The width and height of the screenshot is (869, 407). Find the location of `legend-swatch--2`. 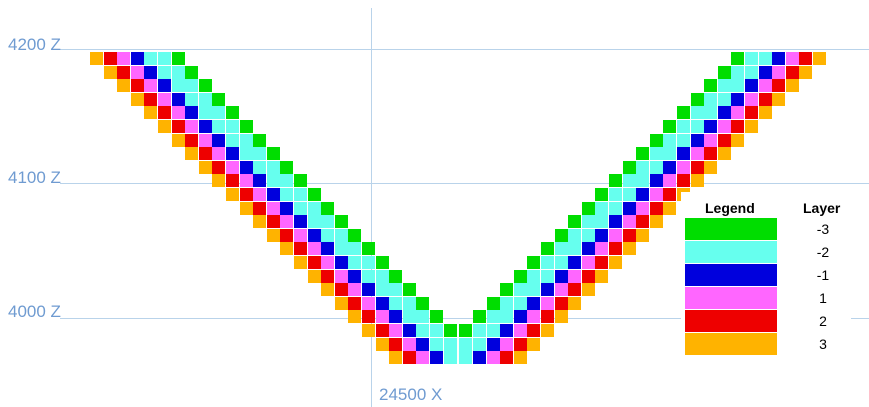

legend-swatch--2 is located at coordinates (731, 252).